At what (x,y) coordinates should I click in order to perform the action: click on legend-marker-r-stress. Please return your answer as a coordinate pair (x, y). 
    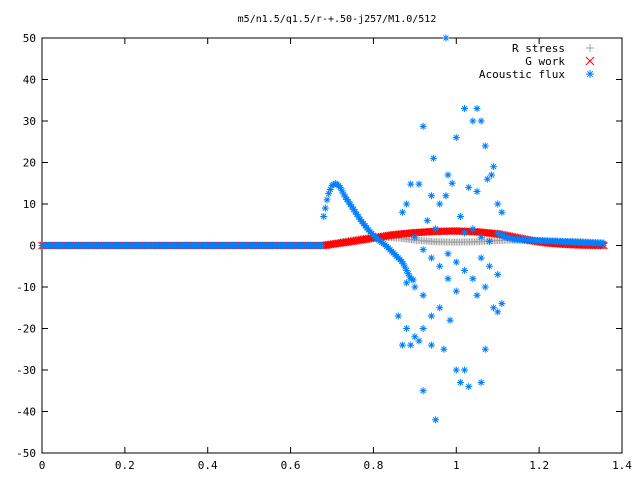
    Looking at the image, I should click on (590, 48).